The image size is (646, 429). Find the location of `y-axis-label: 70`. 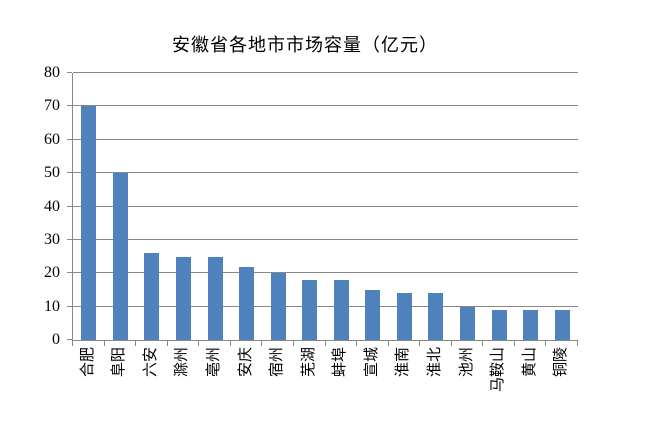

y-axis-label: 70 is located at coordinates (52, 106).